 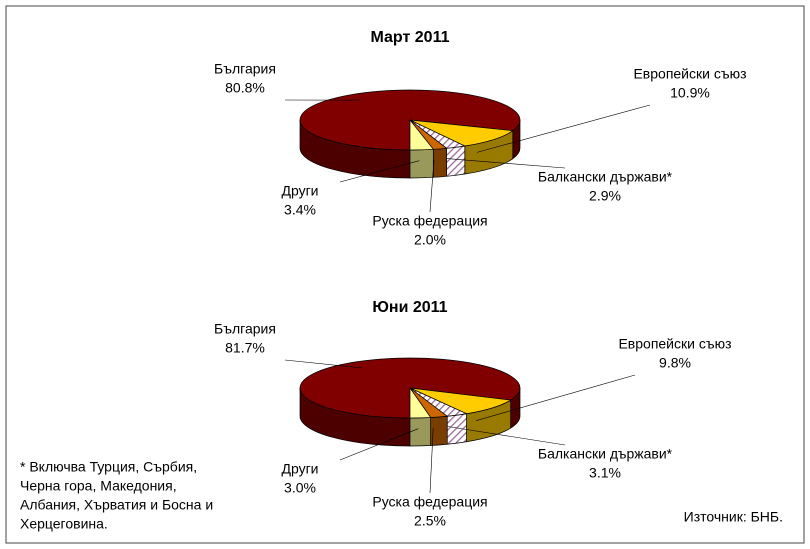 What do you see at coordinates (430, 240) in the screenshot?
I see `slice-value: 2.0%` at bounding box center [430, 240].